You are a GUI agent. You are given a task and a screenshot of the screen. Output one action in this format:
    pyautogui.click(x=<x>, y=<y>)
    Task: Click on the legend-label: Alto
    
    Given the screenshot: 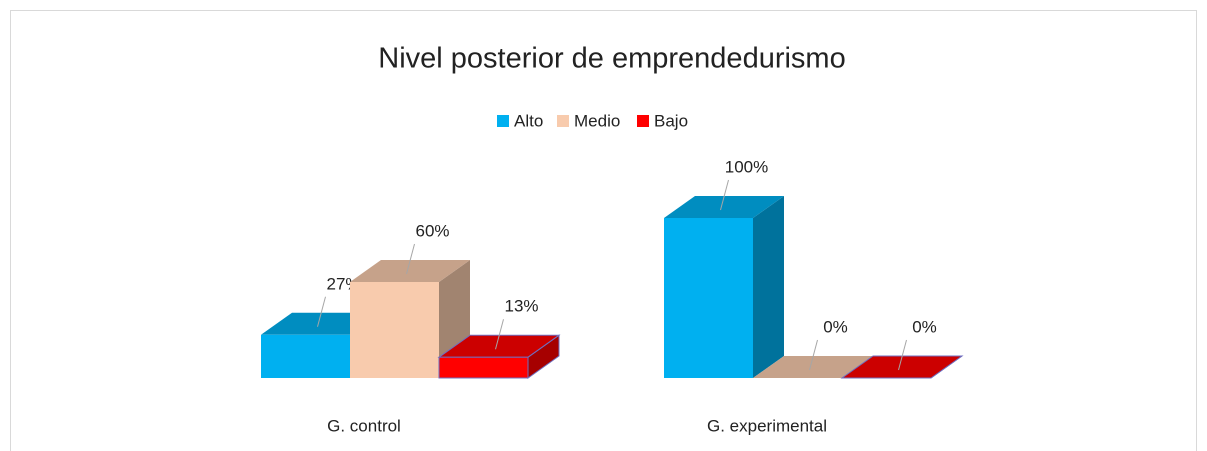 What is the action you would take?
    pyautogui.click(x=528, y=120)
    